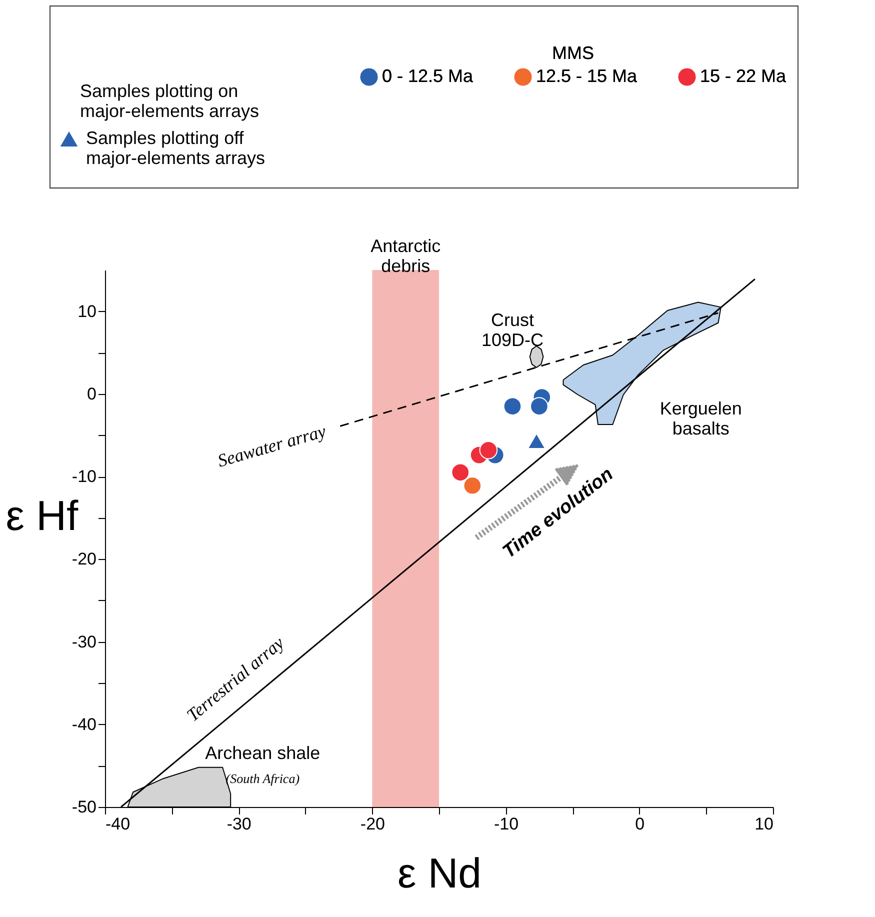 The width and height of the screenshot is (875, 917). I want to click on y-tick-label: -20, so click(84, 559).